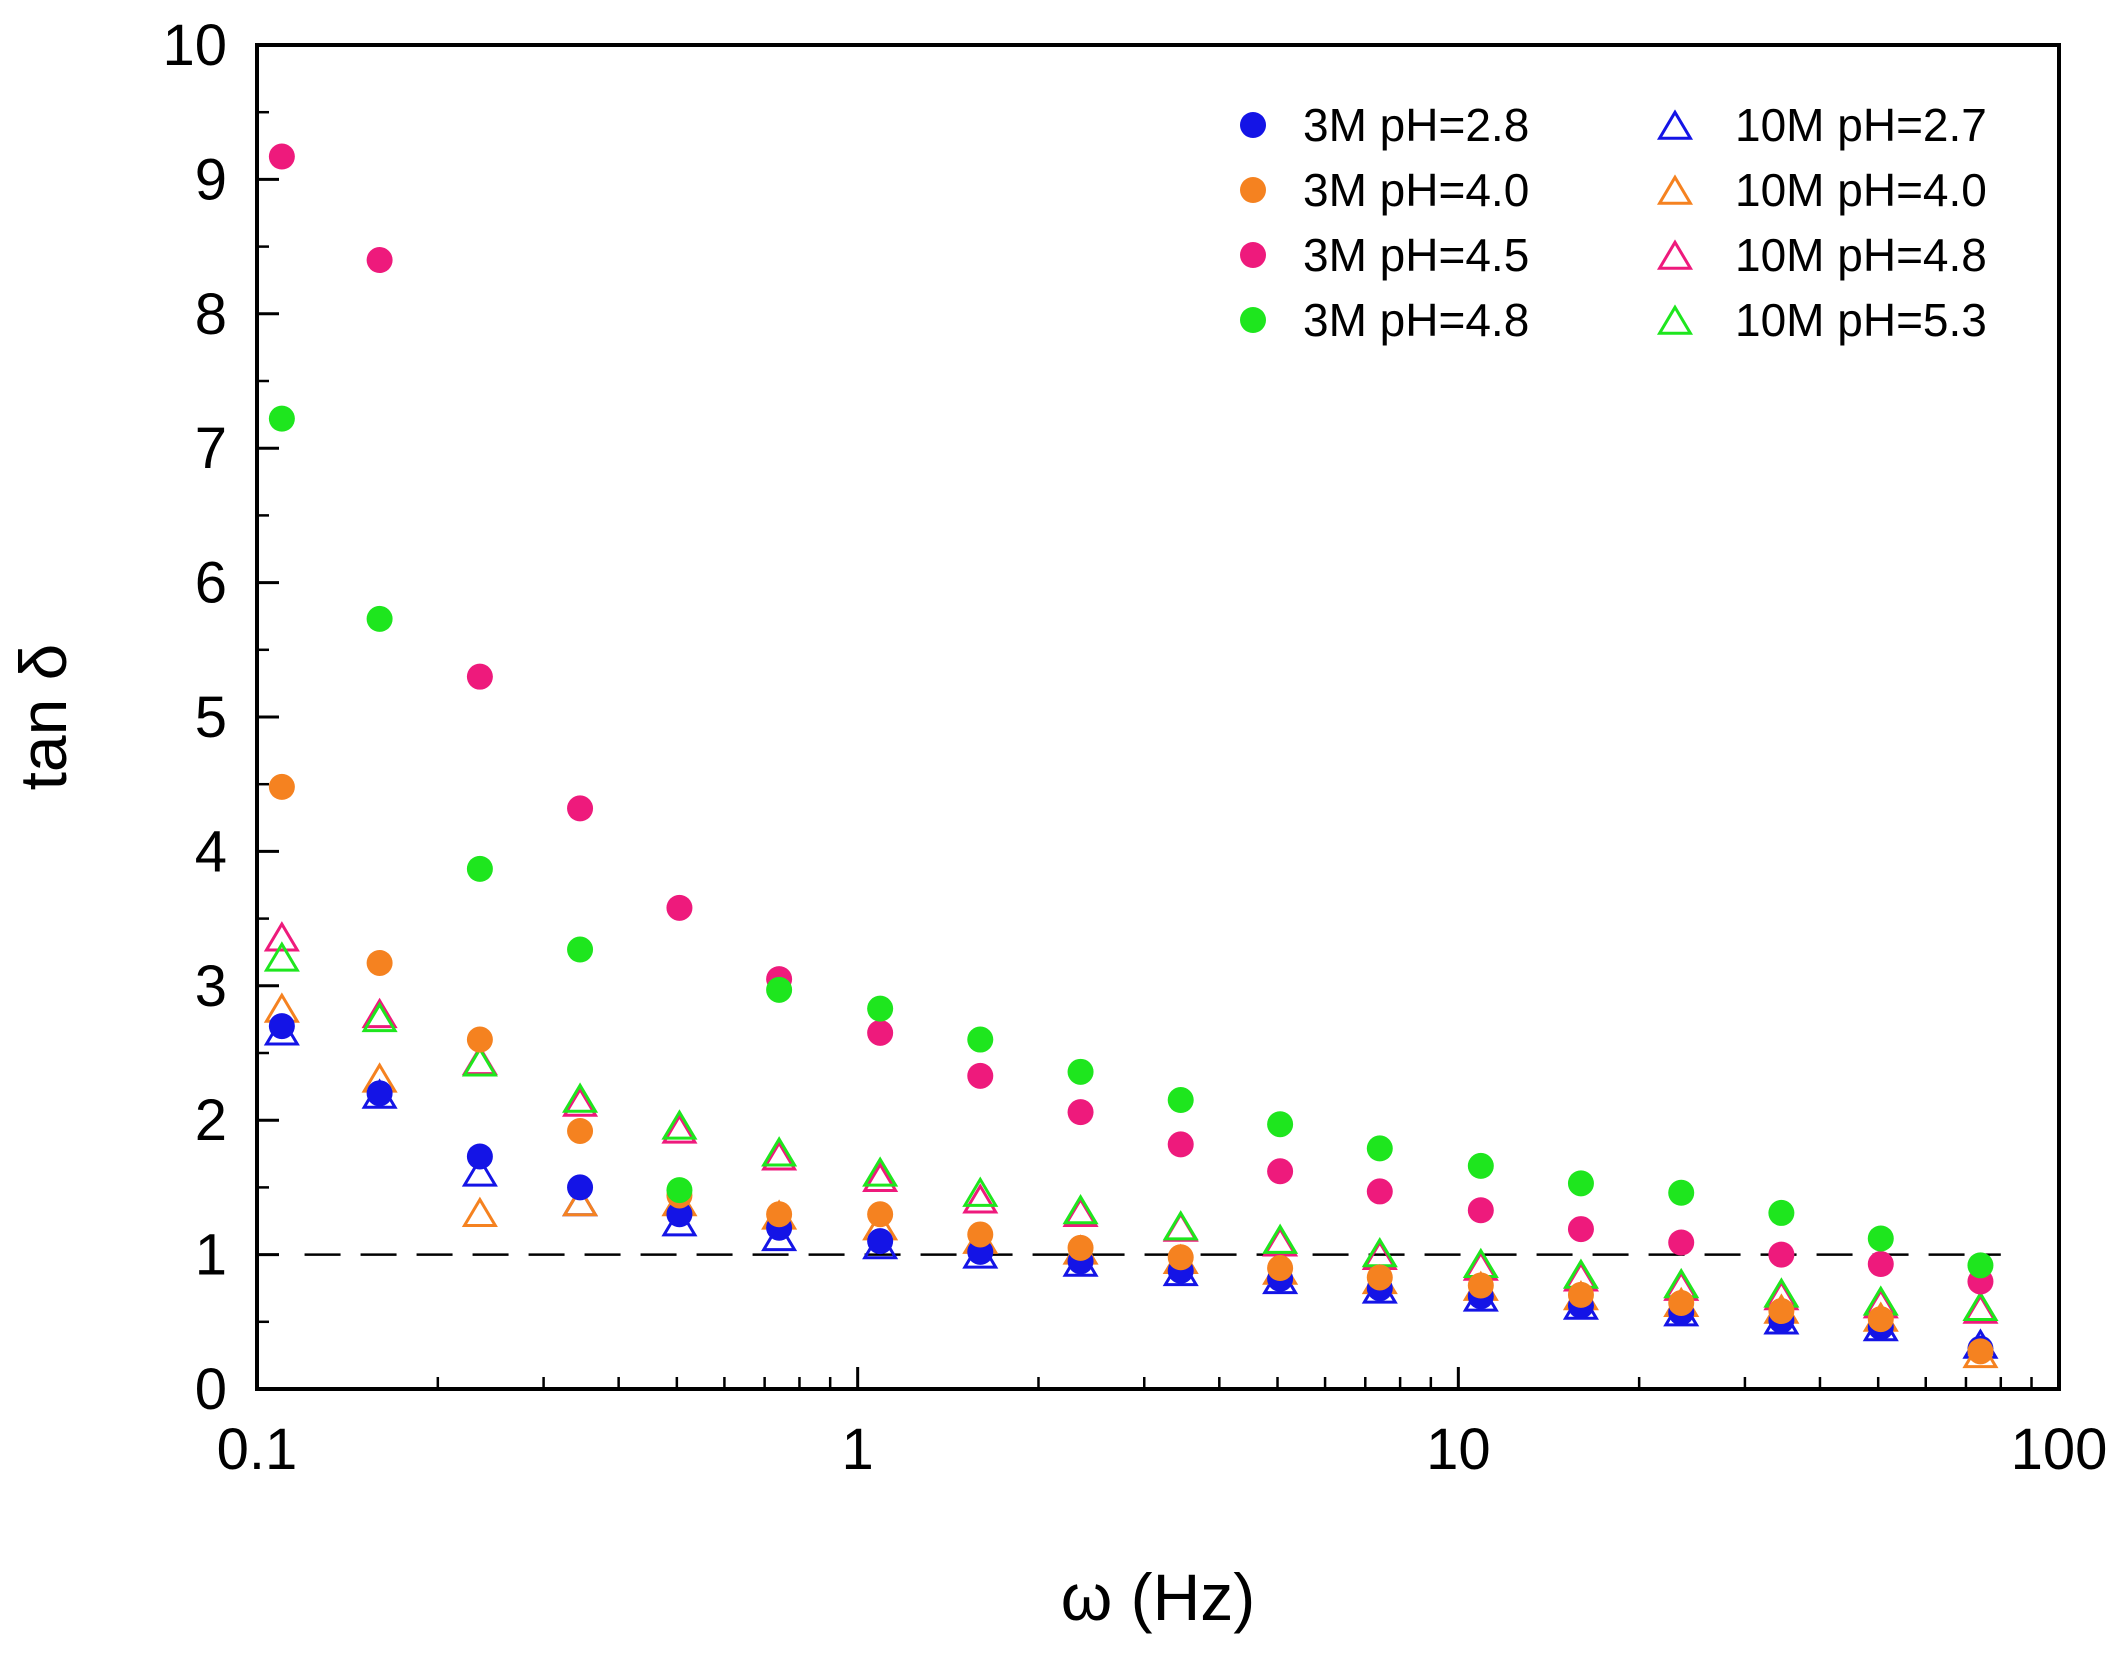 The image size is (2127, 1653). I want to click on legend-item: 10M pH=5.3, so click(1821, 320).